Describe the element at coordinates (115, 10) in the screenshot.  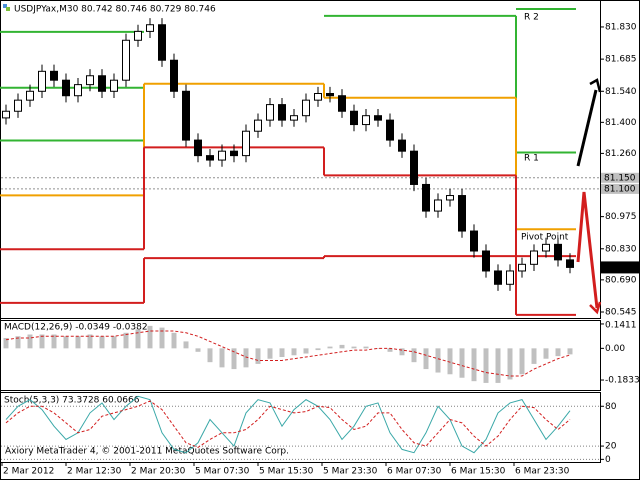
I see `chart-title: USDJPYax,M30 80.742 80.746 80.729 80.746` at that location.